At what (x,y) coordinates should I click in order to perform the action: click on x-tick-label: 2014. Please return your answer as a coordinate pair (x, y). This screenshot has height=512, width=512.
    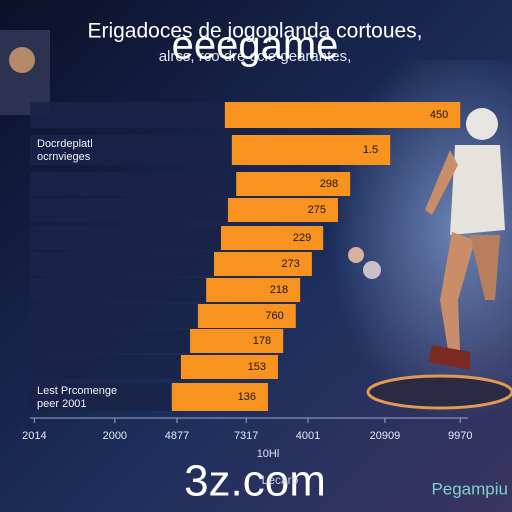
    Looking at the image, I should click on (34, 436).